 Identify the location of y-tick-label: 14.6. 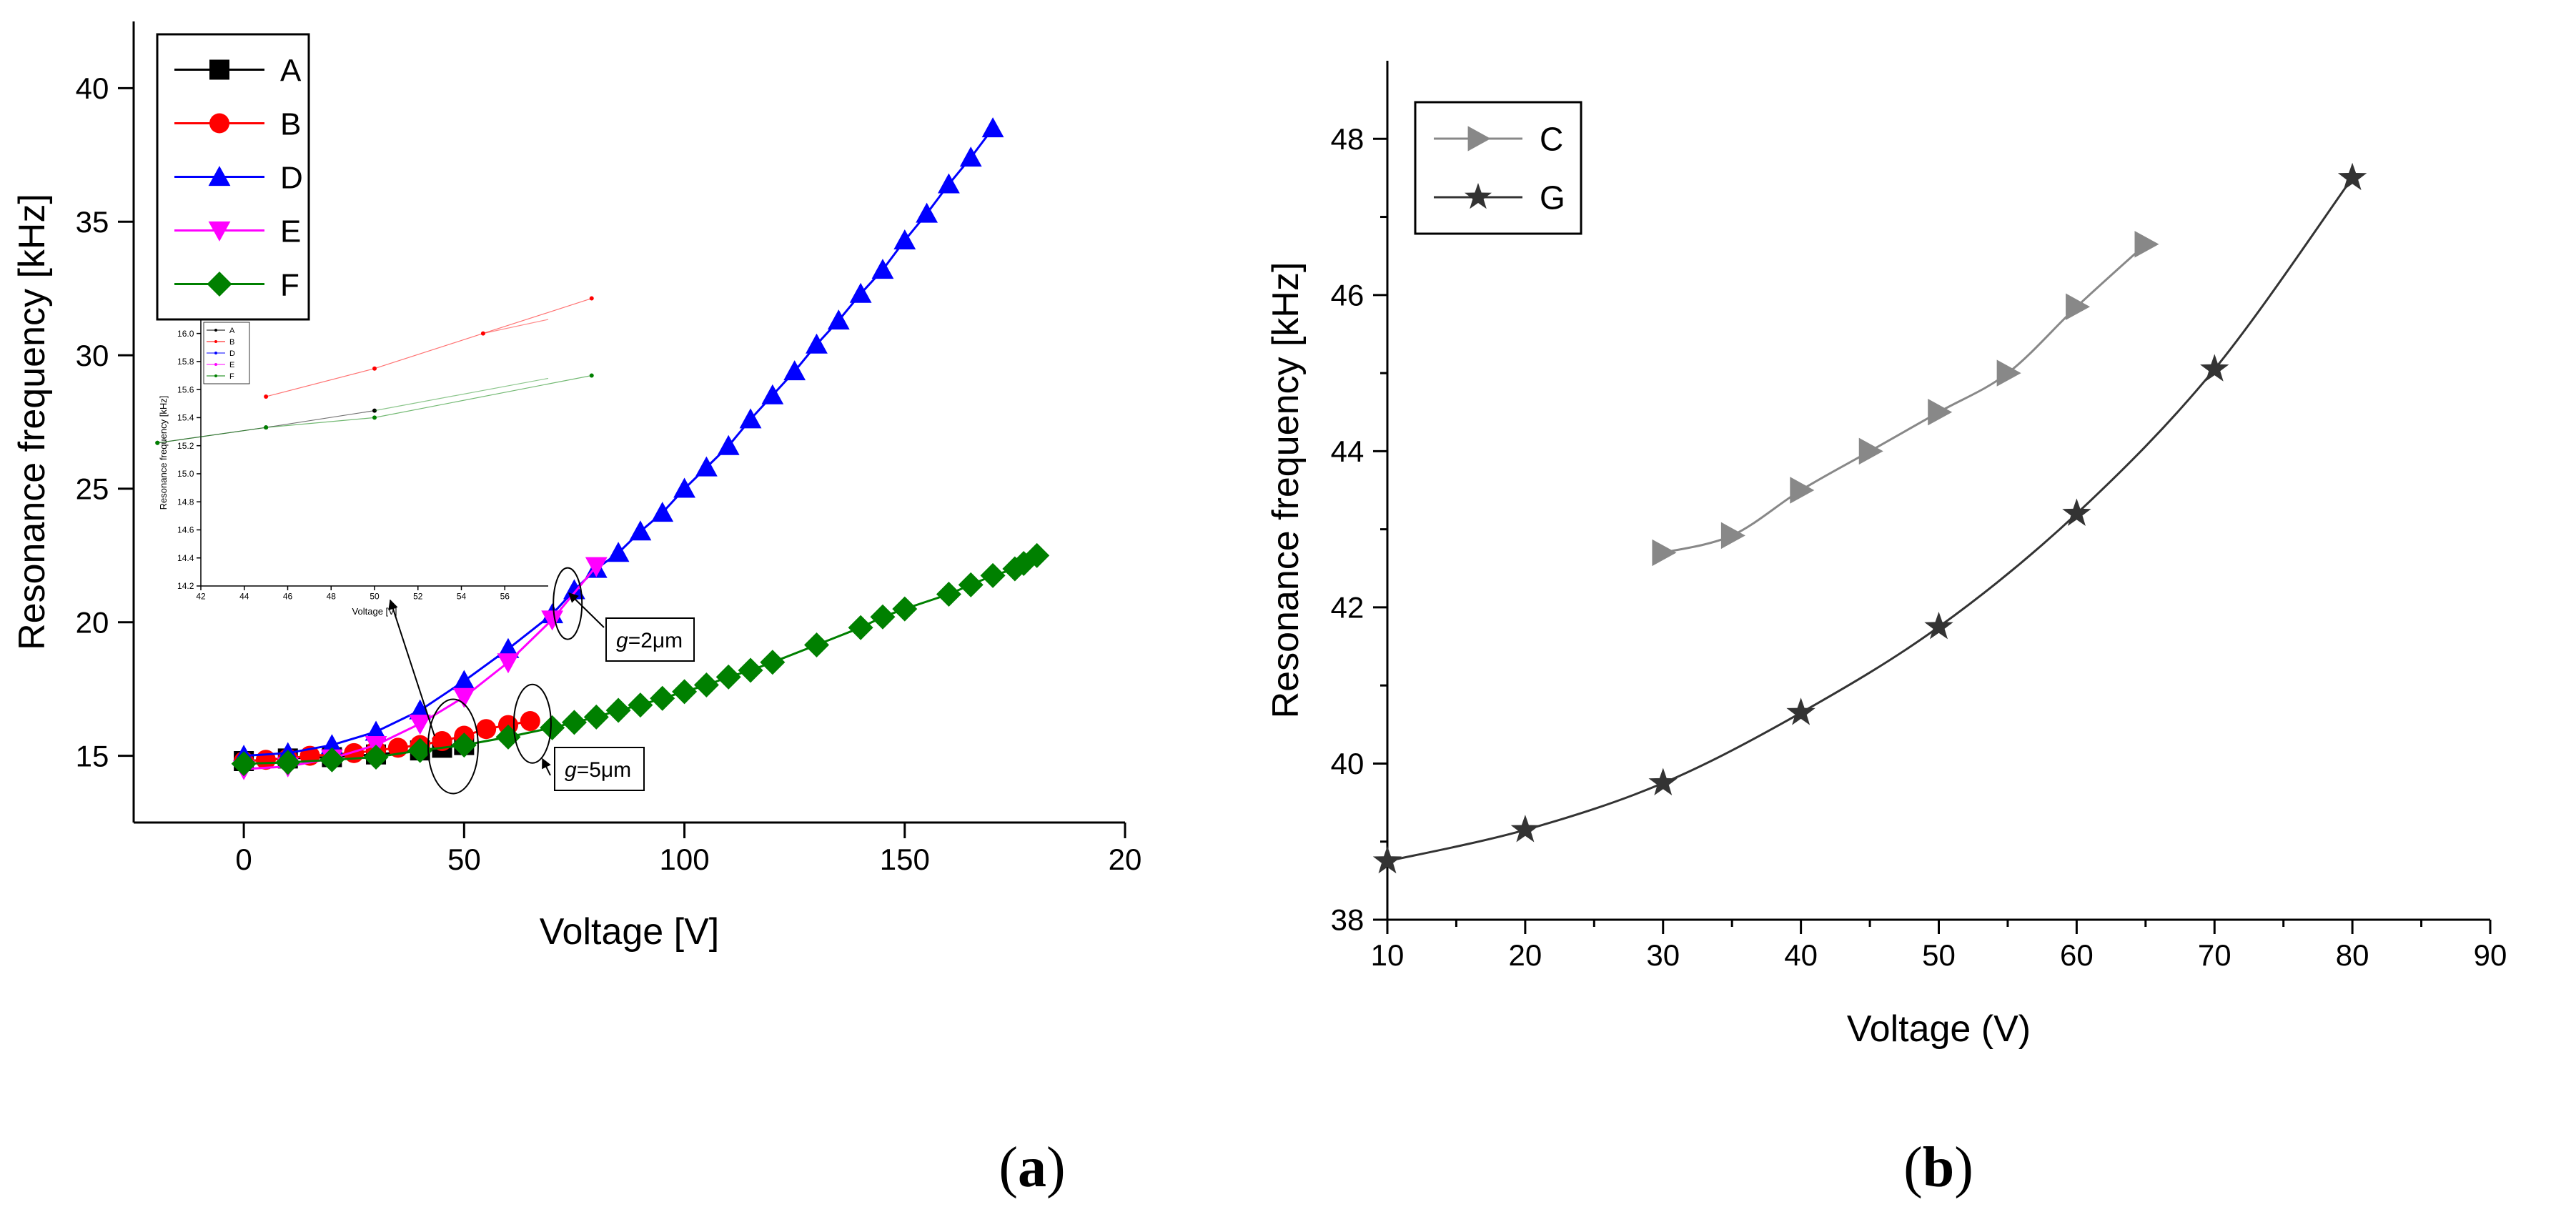
(186, 530).